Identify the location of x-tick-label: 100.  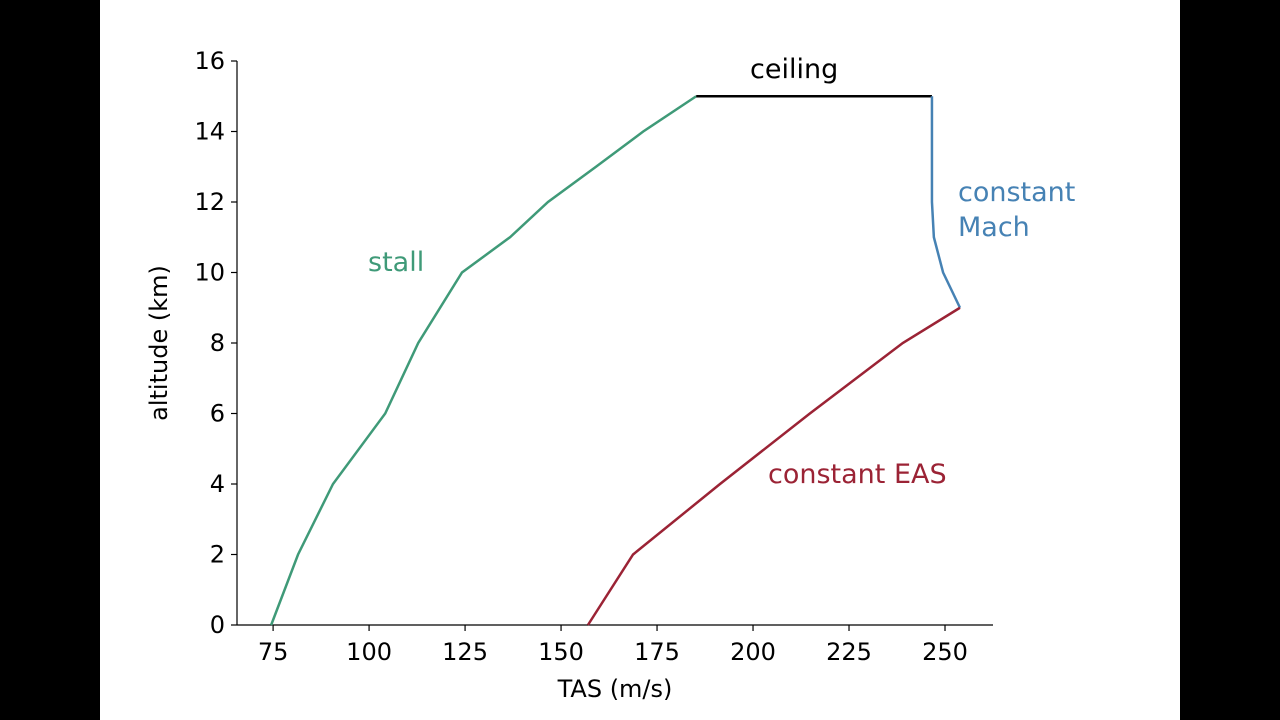
(369, 652).